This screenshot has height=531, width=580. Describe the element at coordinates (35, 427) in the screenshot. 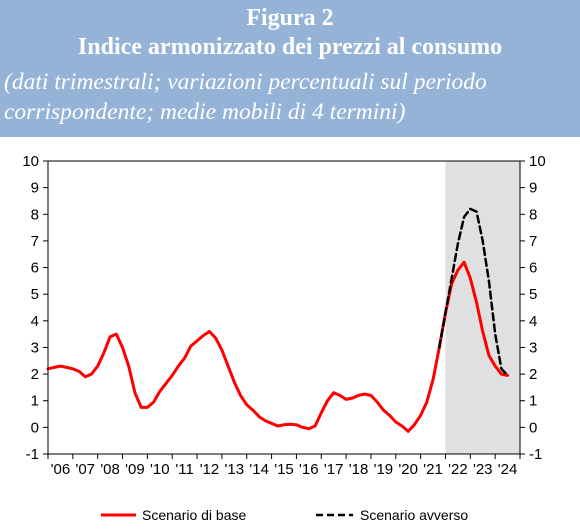

I see `y-tick-label-left: 0` at that location.